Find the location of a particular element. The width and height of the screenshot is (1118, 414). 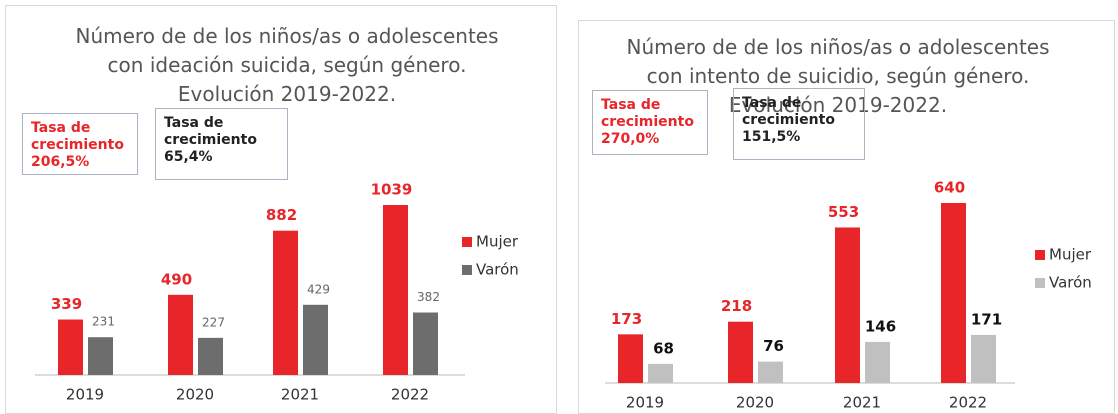

annotation-text: Tasa de crecimiento 270,0% is located at coordinates (647, 122).